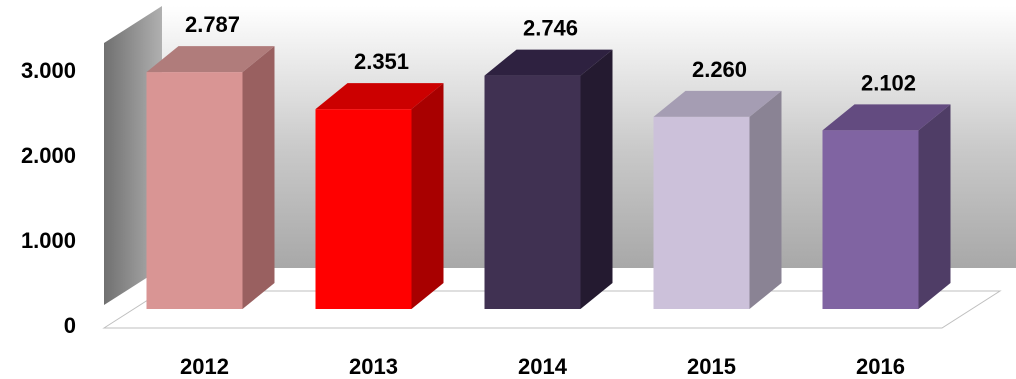 The image size is (1016, 379). I want to click on y-tick-label: 3.000, so click(48, 70).